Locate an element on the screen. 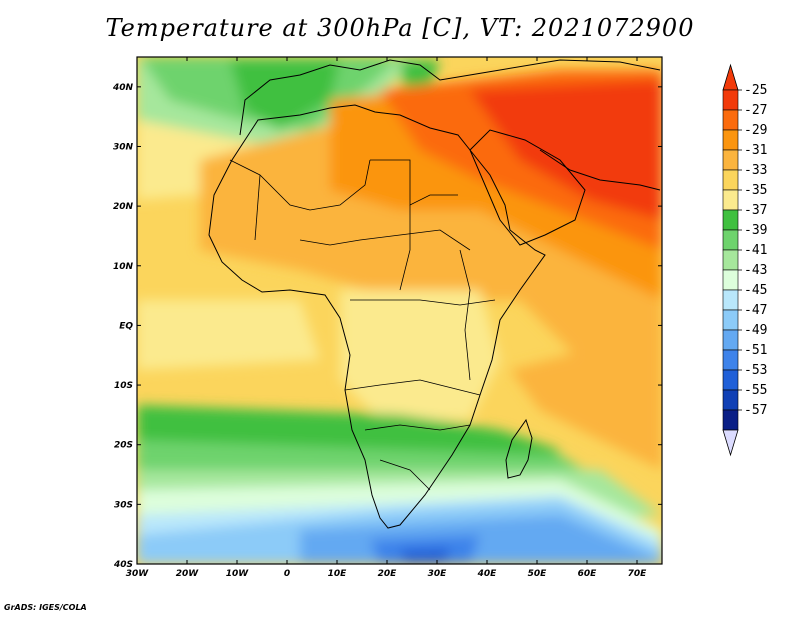  lat-axis-labels: 40N 30N 20N 10N EQ 10S 20S 30S 40S is located at coordinates (123, 326).